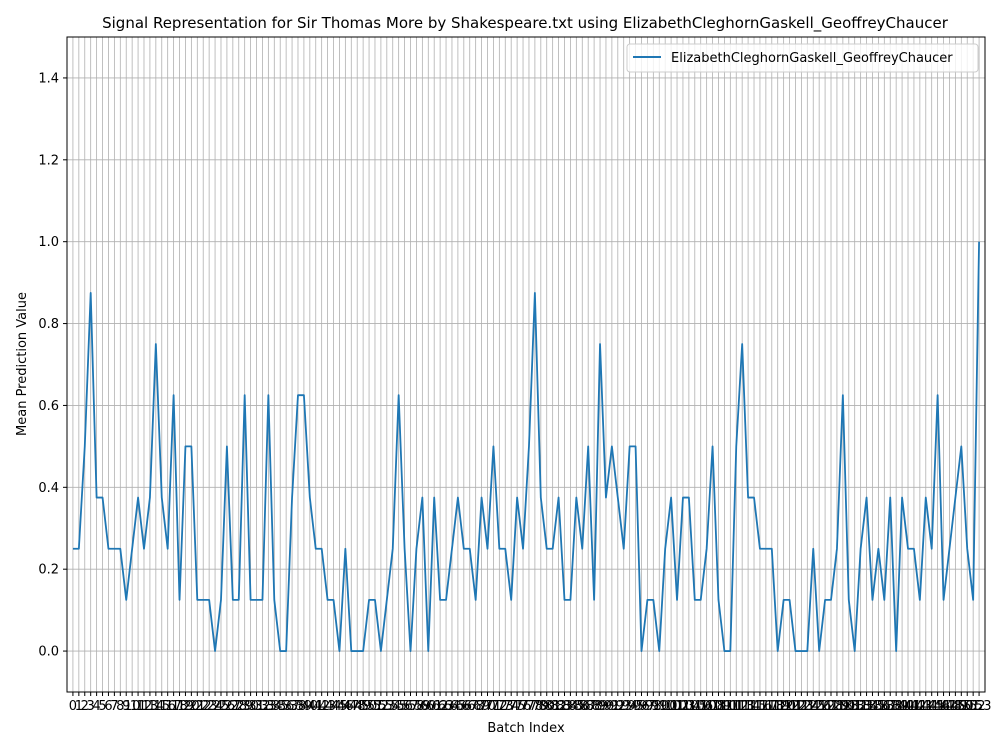 This screenshot has width=1000, height=750. What do you see at coordinates (635, 706) in the screenshot?
I see `x-tick-label: 95` at bounding box center [635, 706].